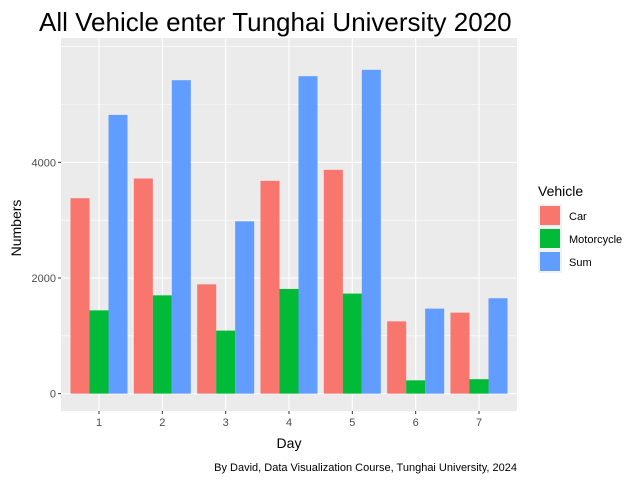 The image size is (640, 480). Describe the element at coordinates (53, 395) in the screenshot. I see `y-tick-label: 0` at that location.